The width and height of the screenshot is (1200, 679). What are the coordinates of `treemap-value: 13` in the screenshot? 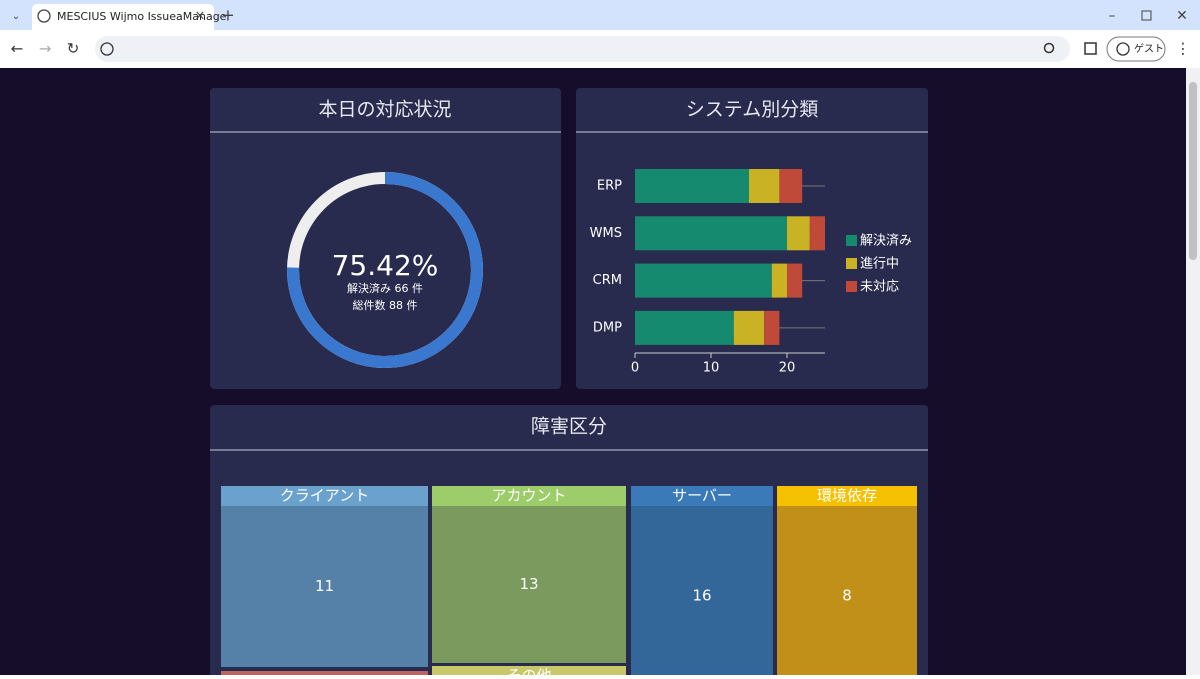 It's located at (528, 584).